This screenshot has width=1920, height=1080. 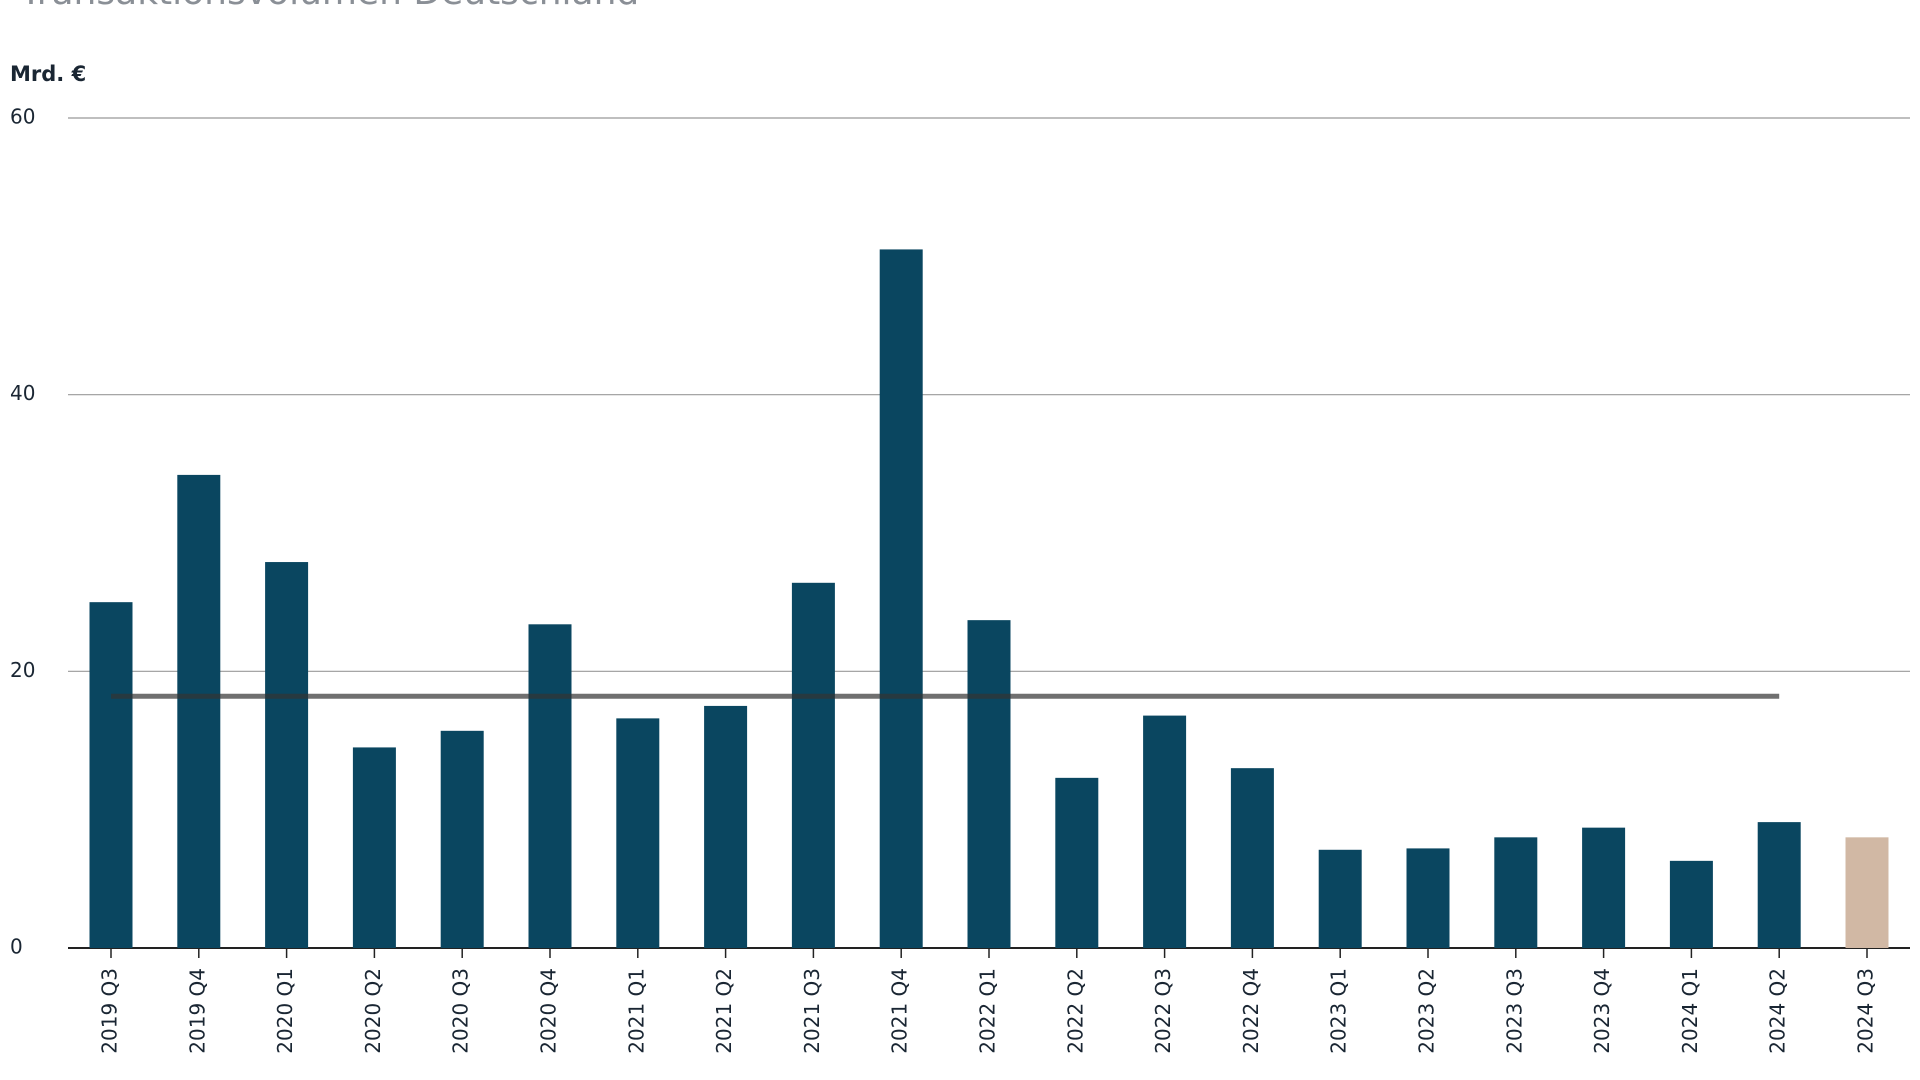 What do you see at coordinates (285, 1011) in the screenshot?
I see `x-tick-label: 2020 Q1` at bounding box center [285, 1011].